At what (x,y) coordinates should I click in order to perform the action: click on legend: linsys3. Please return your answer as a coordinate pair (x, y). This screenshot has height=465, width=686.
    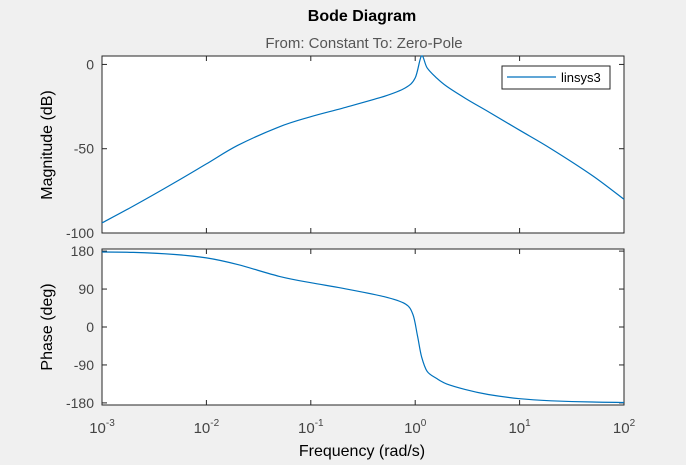
    Looking at the image, I should click on (556, 77).